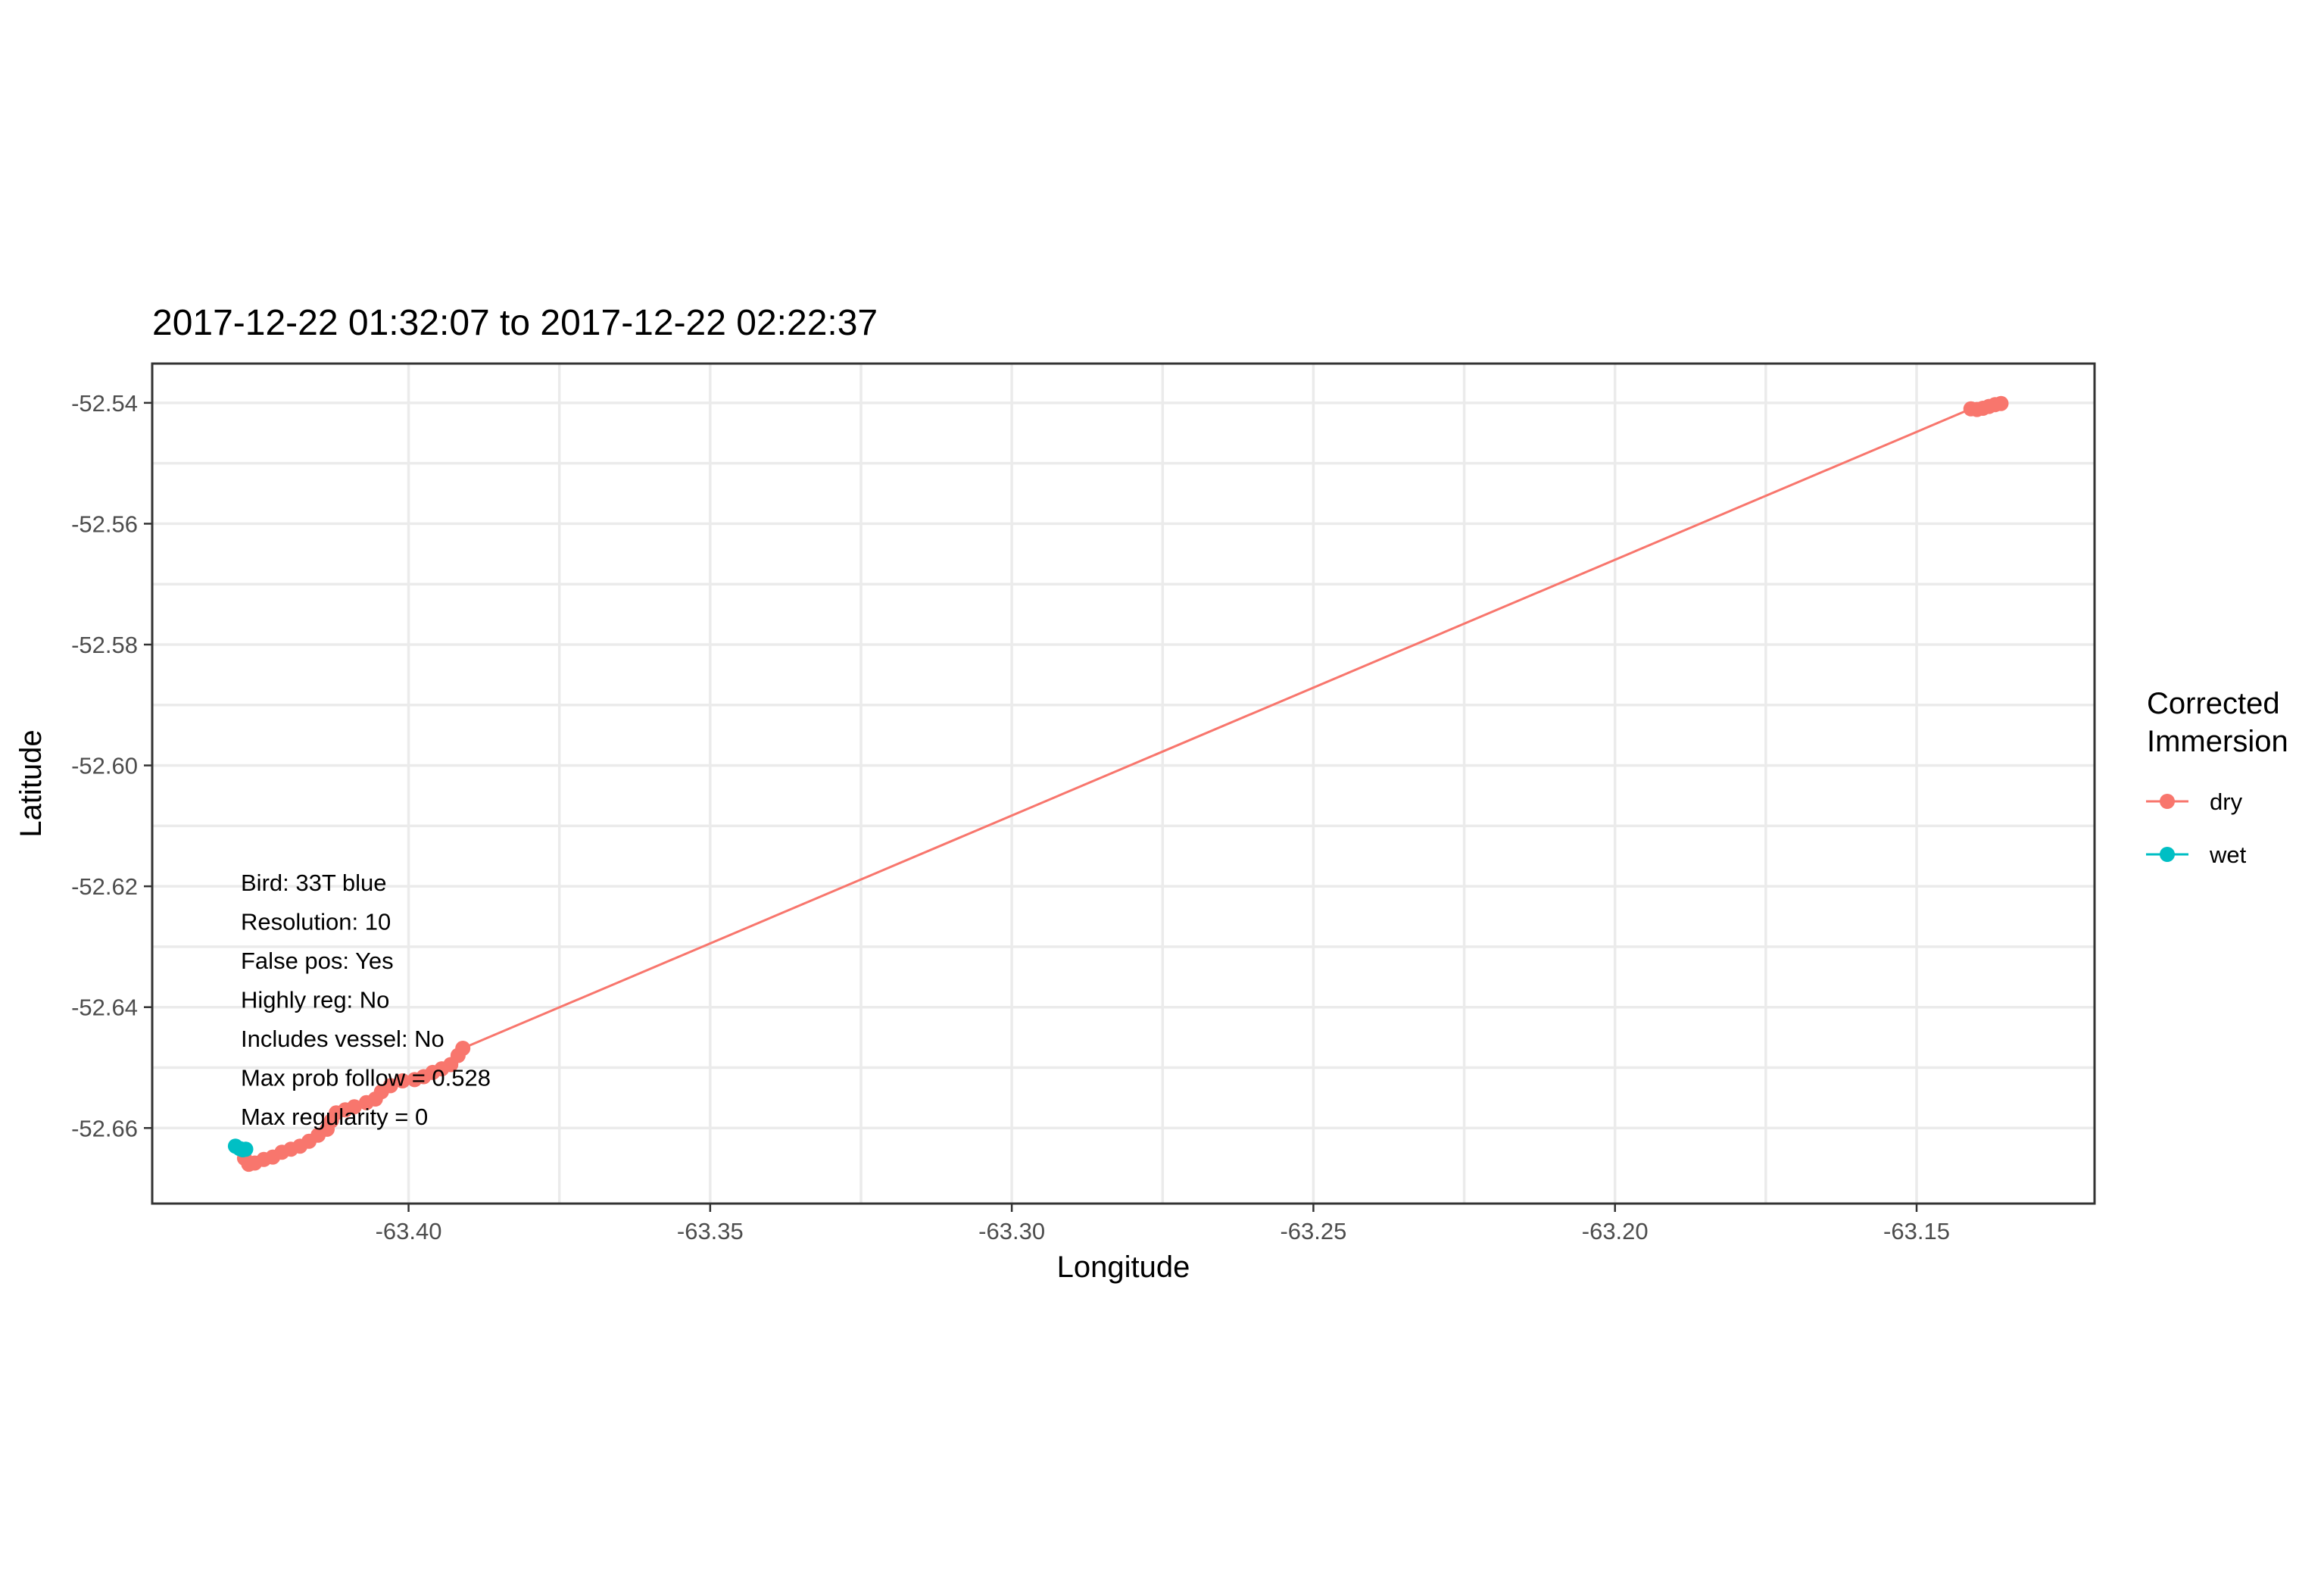  What do you see at coordinates (2226, 801) in the screenshot?
I see `legend-label-dry: dry` at bounding box center [2226, 801].